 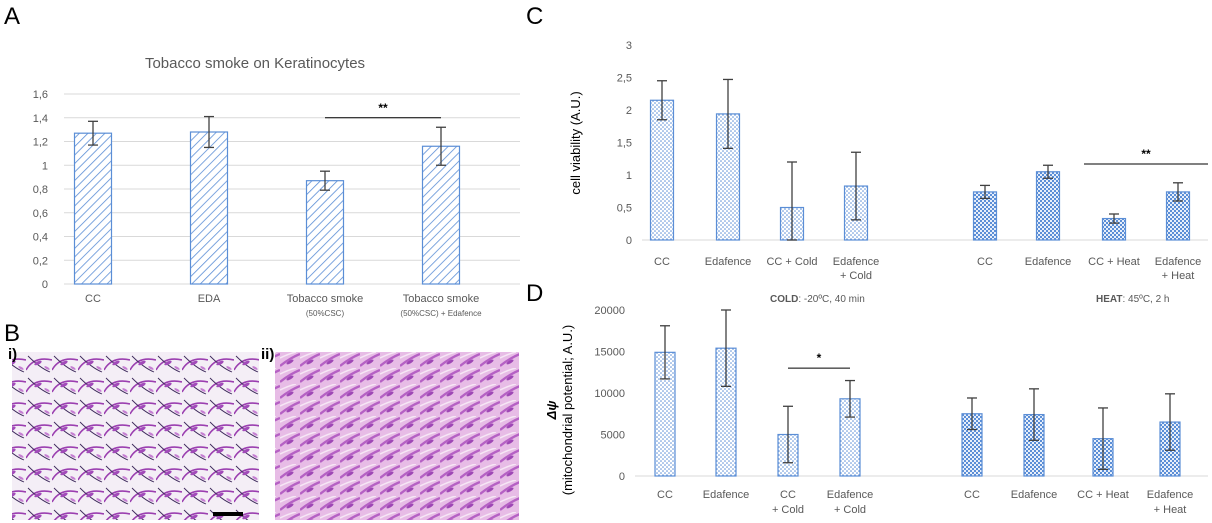 I want to click on micrograph-ii-label: ii), so click(x=267, y=354).